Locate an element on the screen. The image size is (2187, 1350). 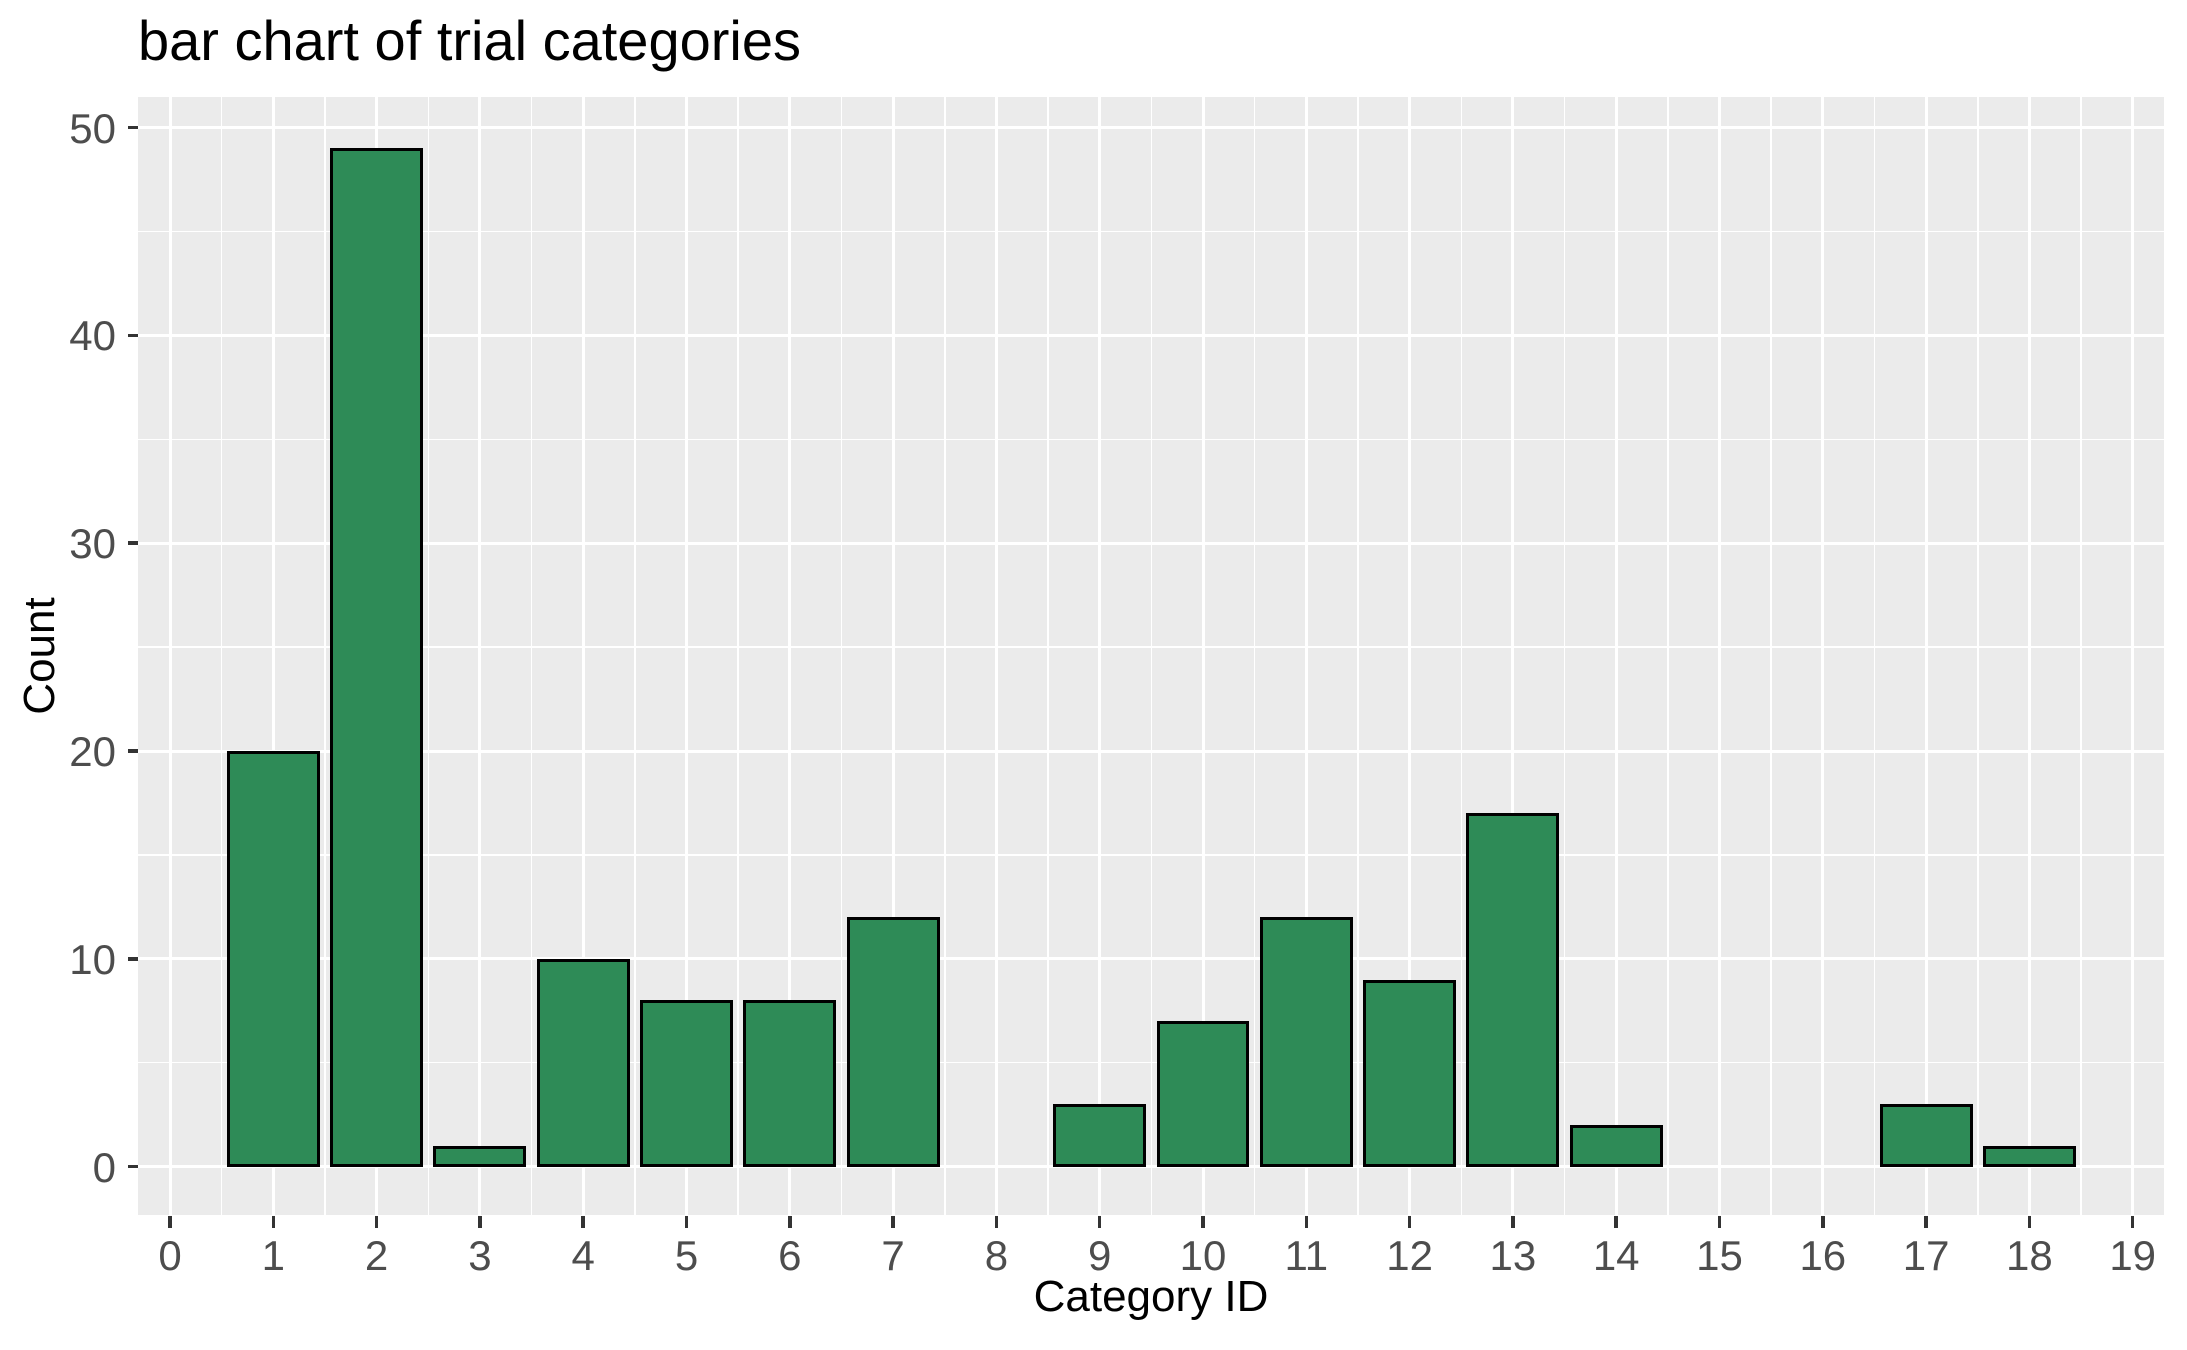
x-tick-label: 18 is located at coordinates (2029, 1255).